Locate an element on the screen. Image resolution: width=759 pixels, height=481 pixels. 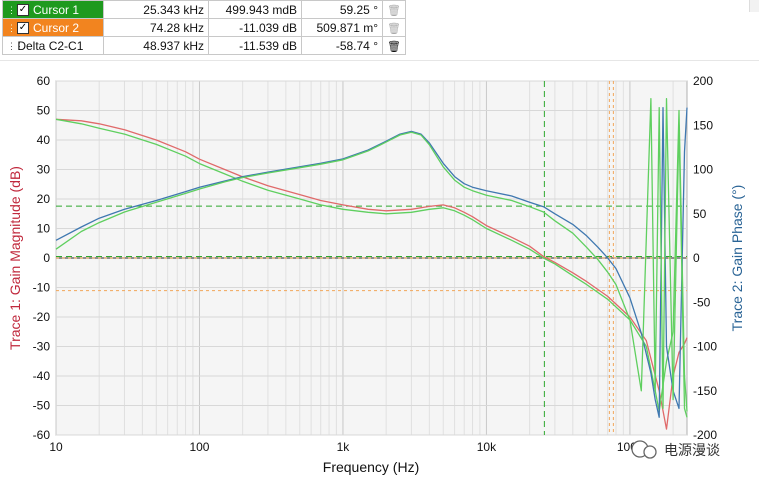
delta-label: Delta C2-C1 is located at coordinates (50, 45).